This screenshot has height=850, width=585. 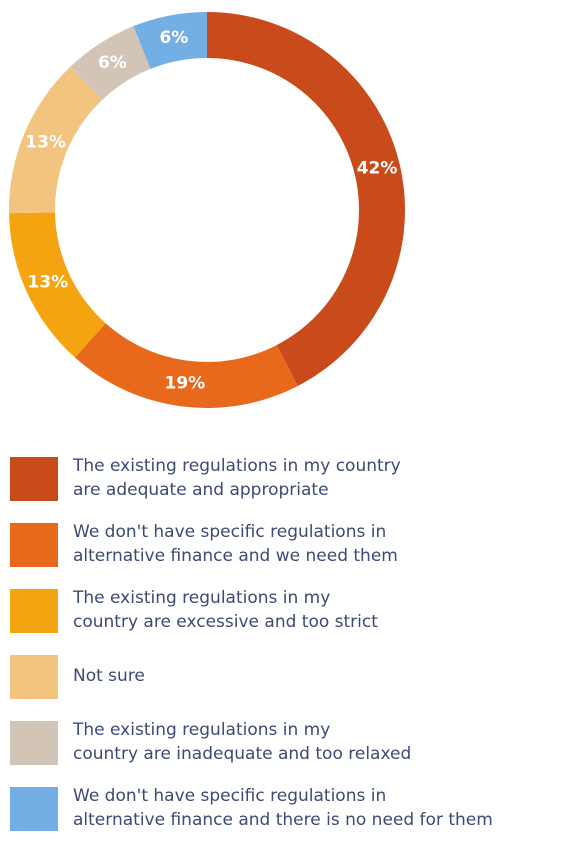 I want to click on slice-value-label-4: 13%, so click(x=45, y=142).